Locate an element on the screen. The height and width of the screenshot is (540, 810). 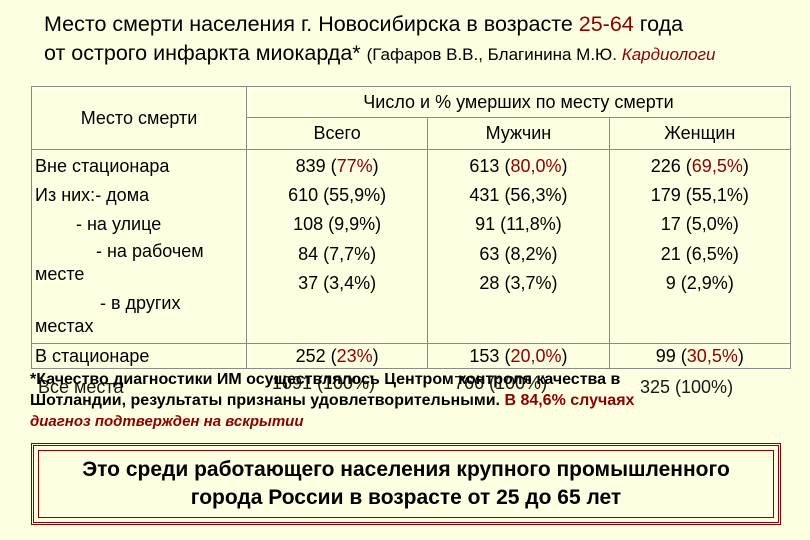
women-other: 9 (2,9%) is located at coordinates (699, 282).